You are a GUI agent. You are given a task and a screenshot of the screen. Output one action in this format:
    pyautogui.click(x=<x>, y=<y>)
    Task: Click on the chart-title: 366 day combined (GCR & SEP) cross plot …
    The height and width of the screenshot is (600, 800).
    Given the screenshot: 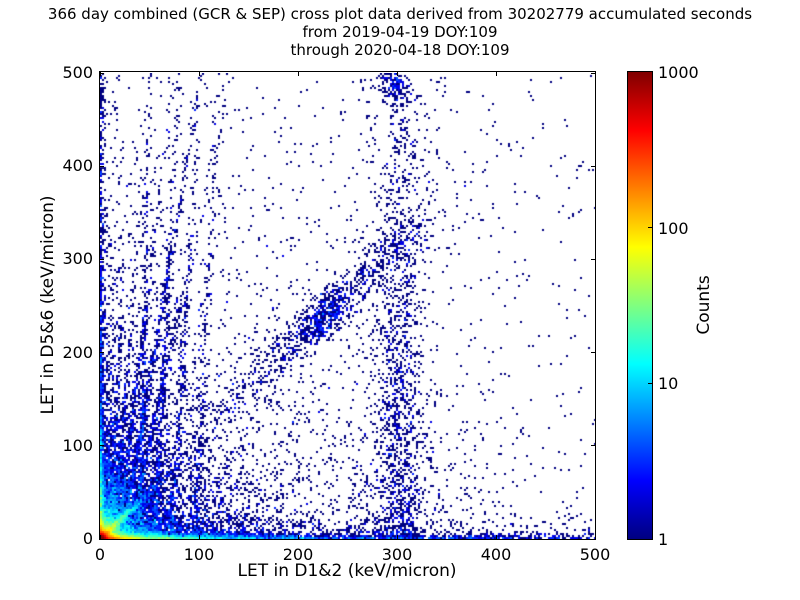 What is the action you would take?
    pyautogui.click(x=400, y=32)
    